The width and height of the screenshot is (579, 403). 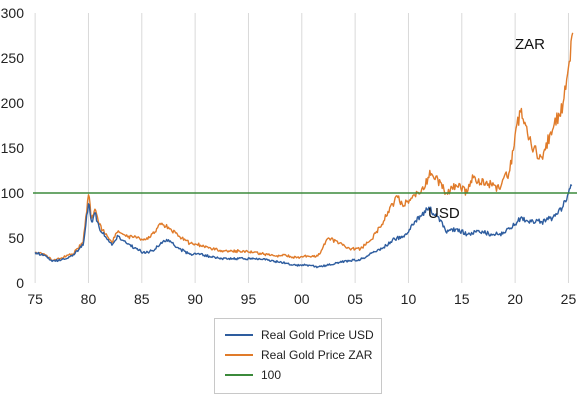 I want to click on annotation-zar: ZAR, so click(x=530, y=44).